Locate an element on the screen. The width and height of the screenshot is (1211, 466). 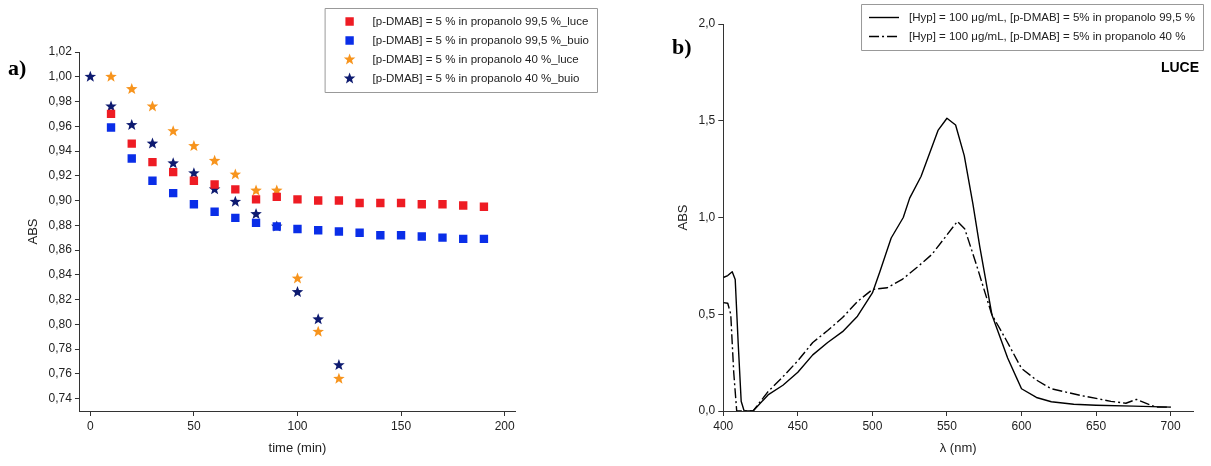
y-tick-label: 0,80 is located at coordinates (60, 323).